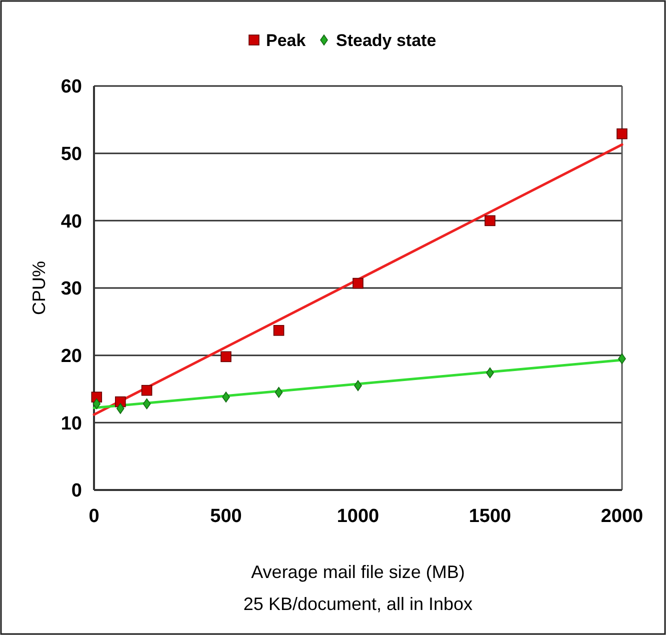 This screenshot has height=635, width=666. I want to click on x-tick-label: 2000, so click(622, 516).